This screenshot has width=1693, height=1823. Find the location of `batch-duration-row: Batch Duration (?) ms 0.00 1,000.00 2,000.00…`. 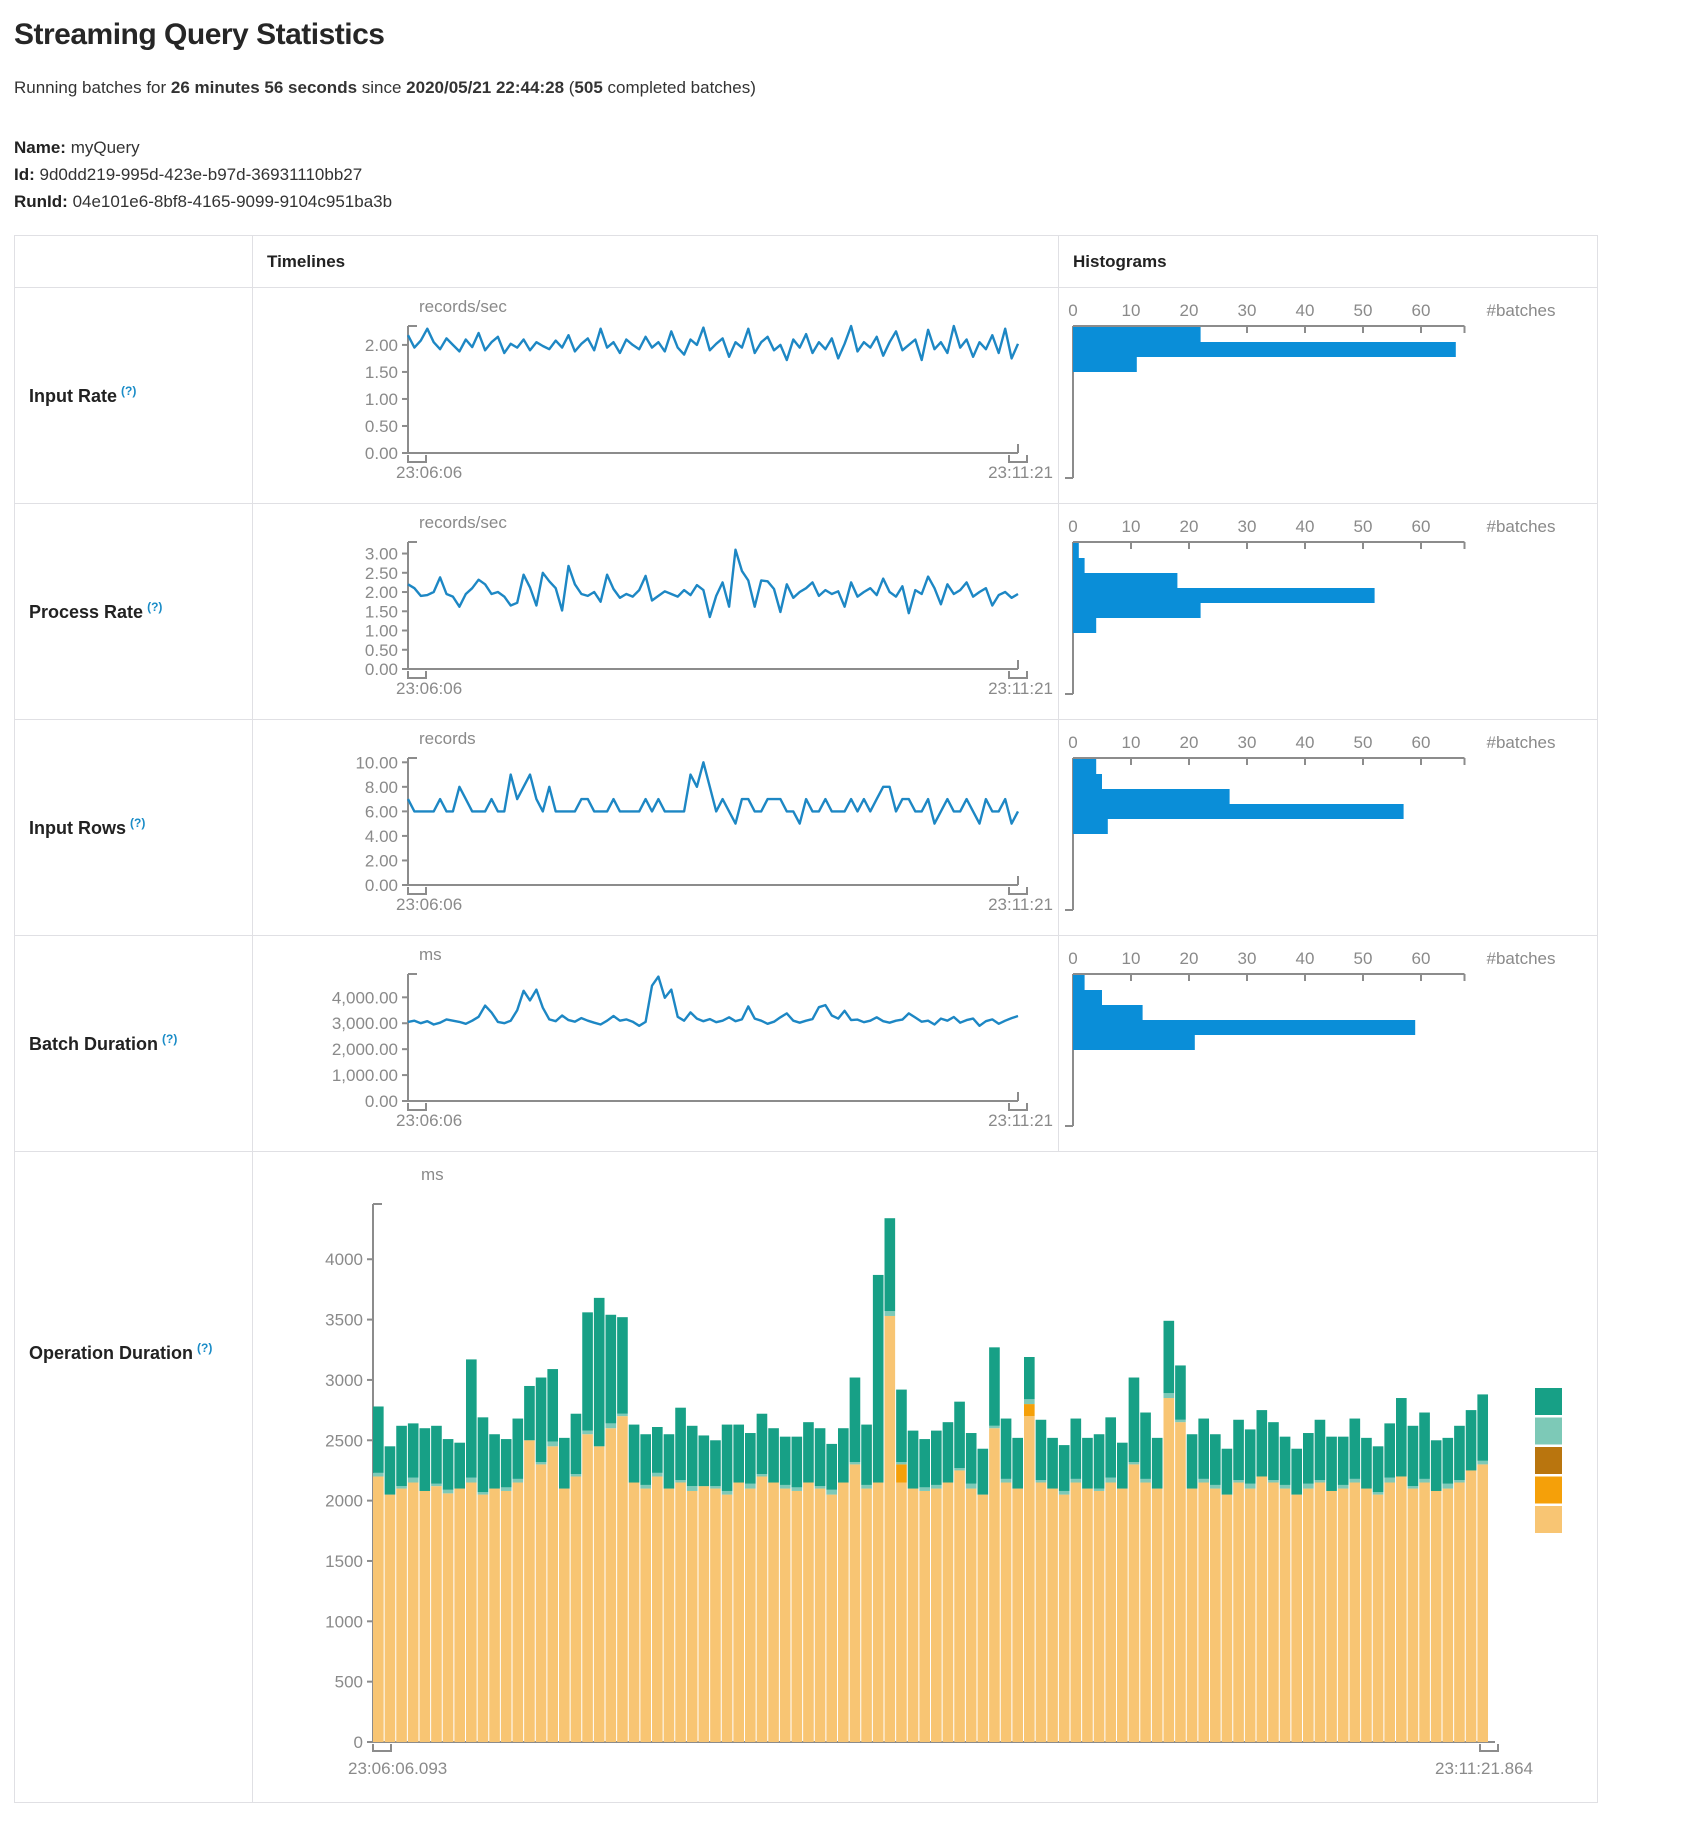

batch-duration-row: Batch Duration (?) ms 0.00 1,000.00 2,000.00… is located at coordinates (806, 1043).